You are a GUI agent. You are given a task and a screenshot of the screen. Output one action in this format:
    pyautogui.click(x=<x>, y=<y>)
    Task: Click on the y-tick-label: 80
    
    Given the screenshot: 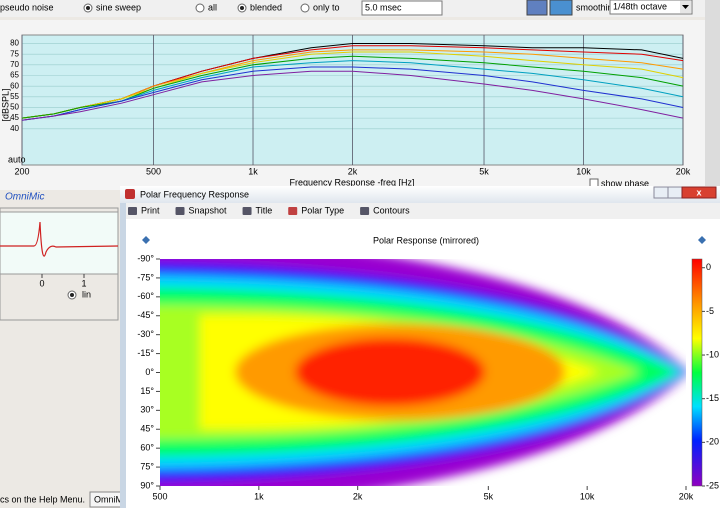 What is the action you would take?
    pyautogui.click(x=14, y=43)
    